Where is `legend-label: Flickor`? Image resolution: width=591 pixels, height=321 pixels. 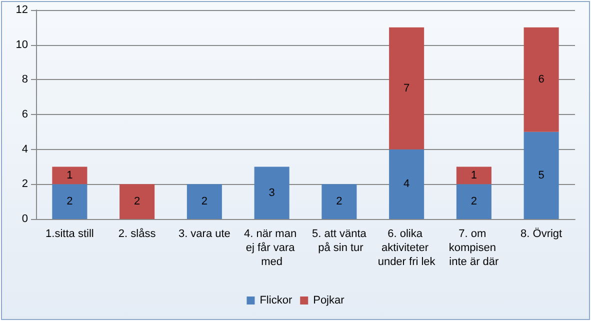 legend-label: Flickor is located at coordinates (276, 300).